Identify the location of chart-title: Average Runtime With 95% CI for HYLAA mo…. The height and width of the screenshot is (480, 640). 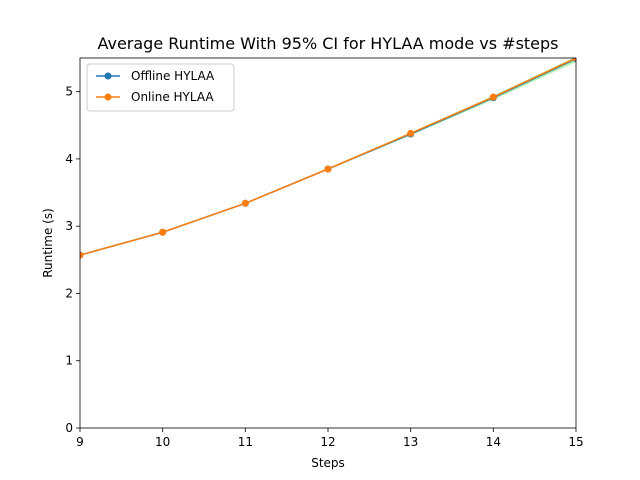
(327, 43).